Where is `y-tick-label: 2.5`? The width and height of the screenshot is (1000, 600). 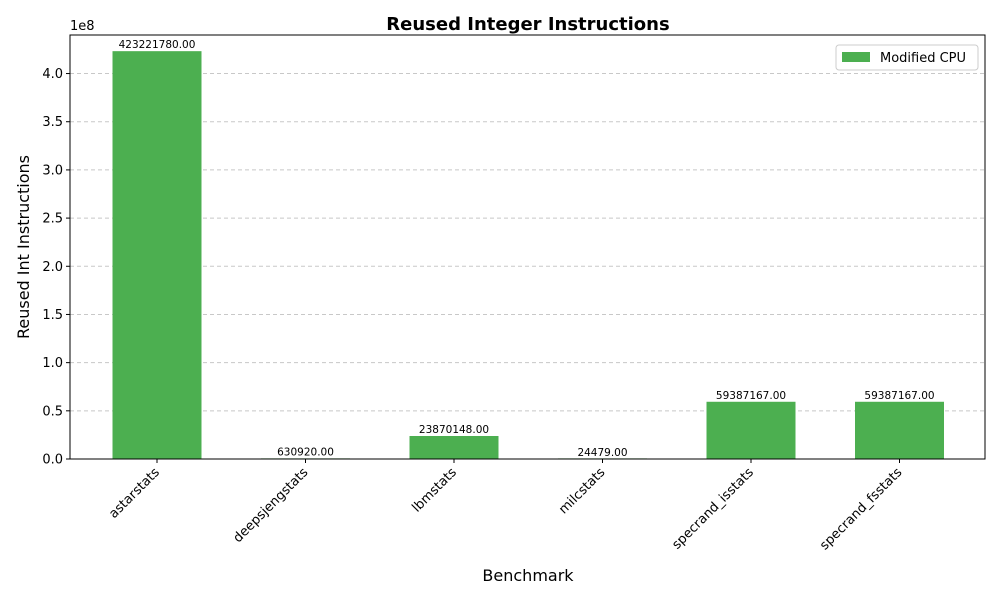
y-tick-label: 2.5 is located at coordinates (52, 219).